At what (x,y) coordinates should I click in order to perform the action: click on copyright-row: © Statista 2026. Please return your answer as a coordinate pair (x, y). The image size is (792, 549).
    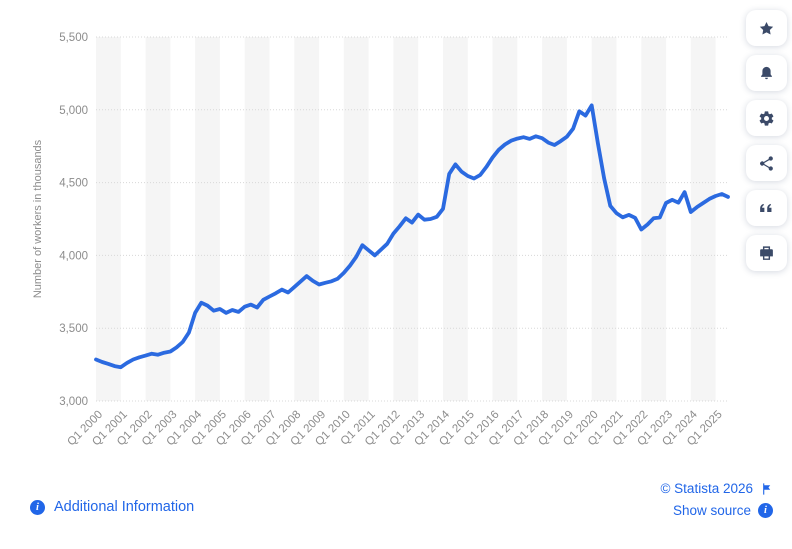
    Looking at the image, I should click on (716, 488).